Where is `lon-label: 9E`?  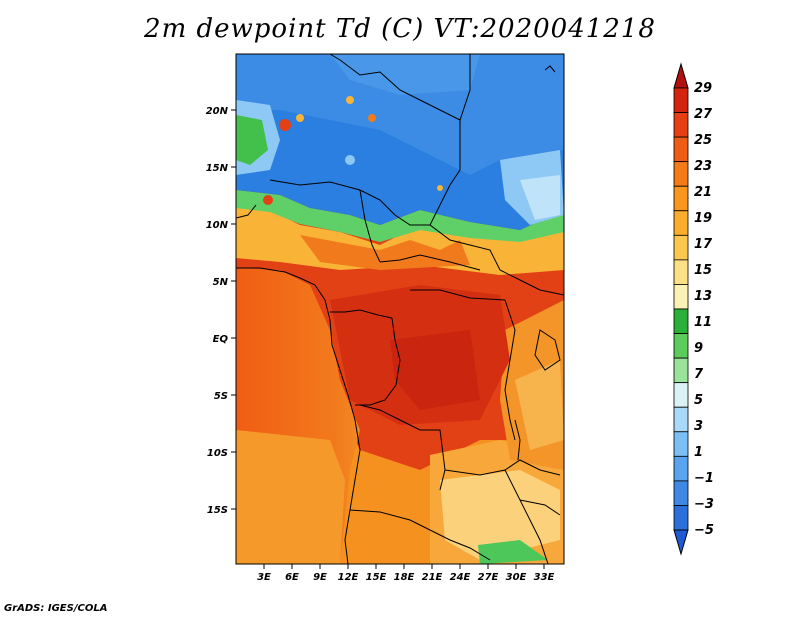 lon-label: 9E is located at coordinates (320, 577).